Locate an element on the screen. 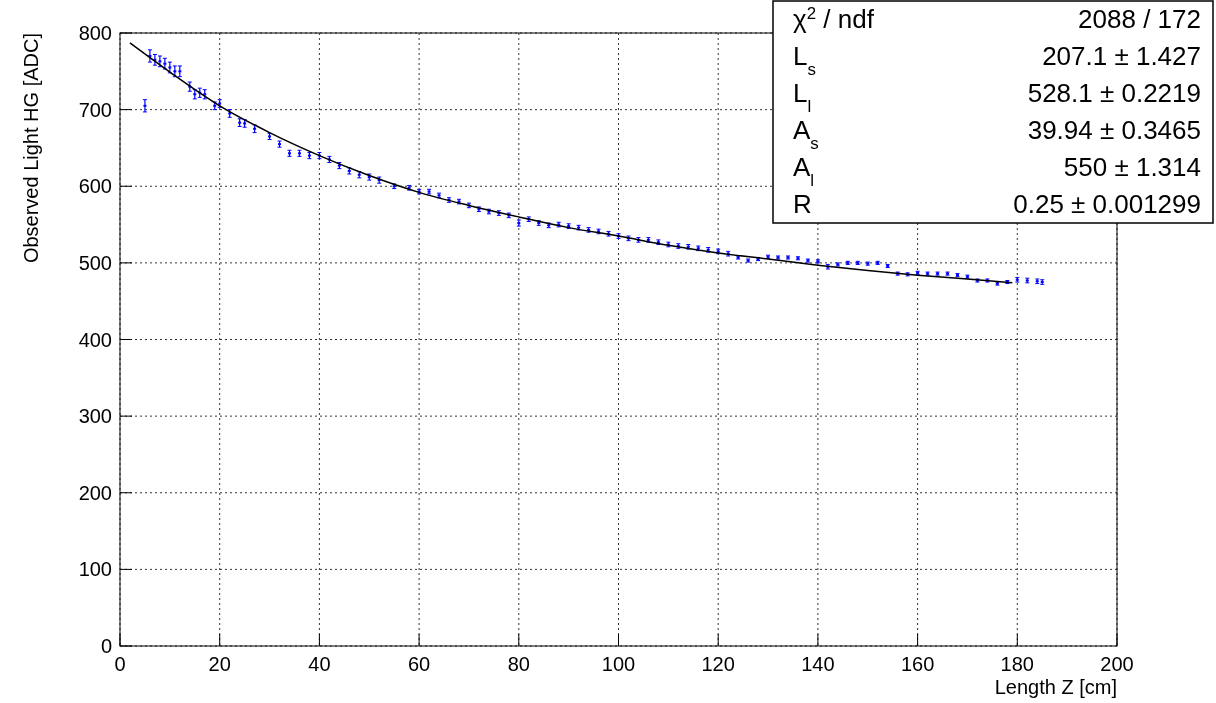  annotation: A$_{s}$ is located at coordinates (806, 134).